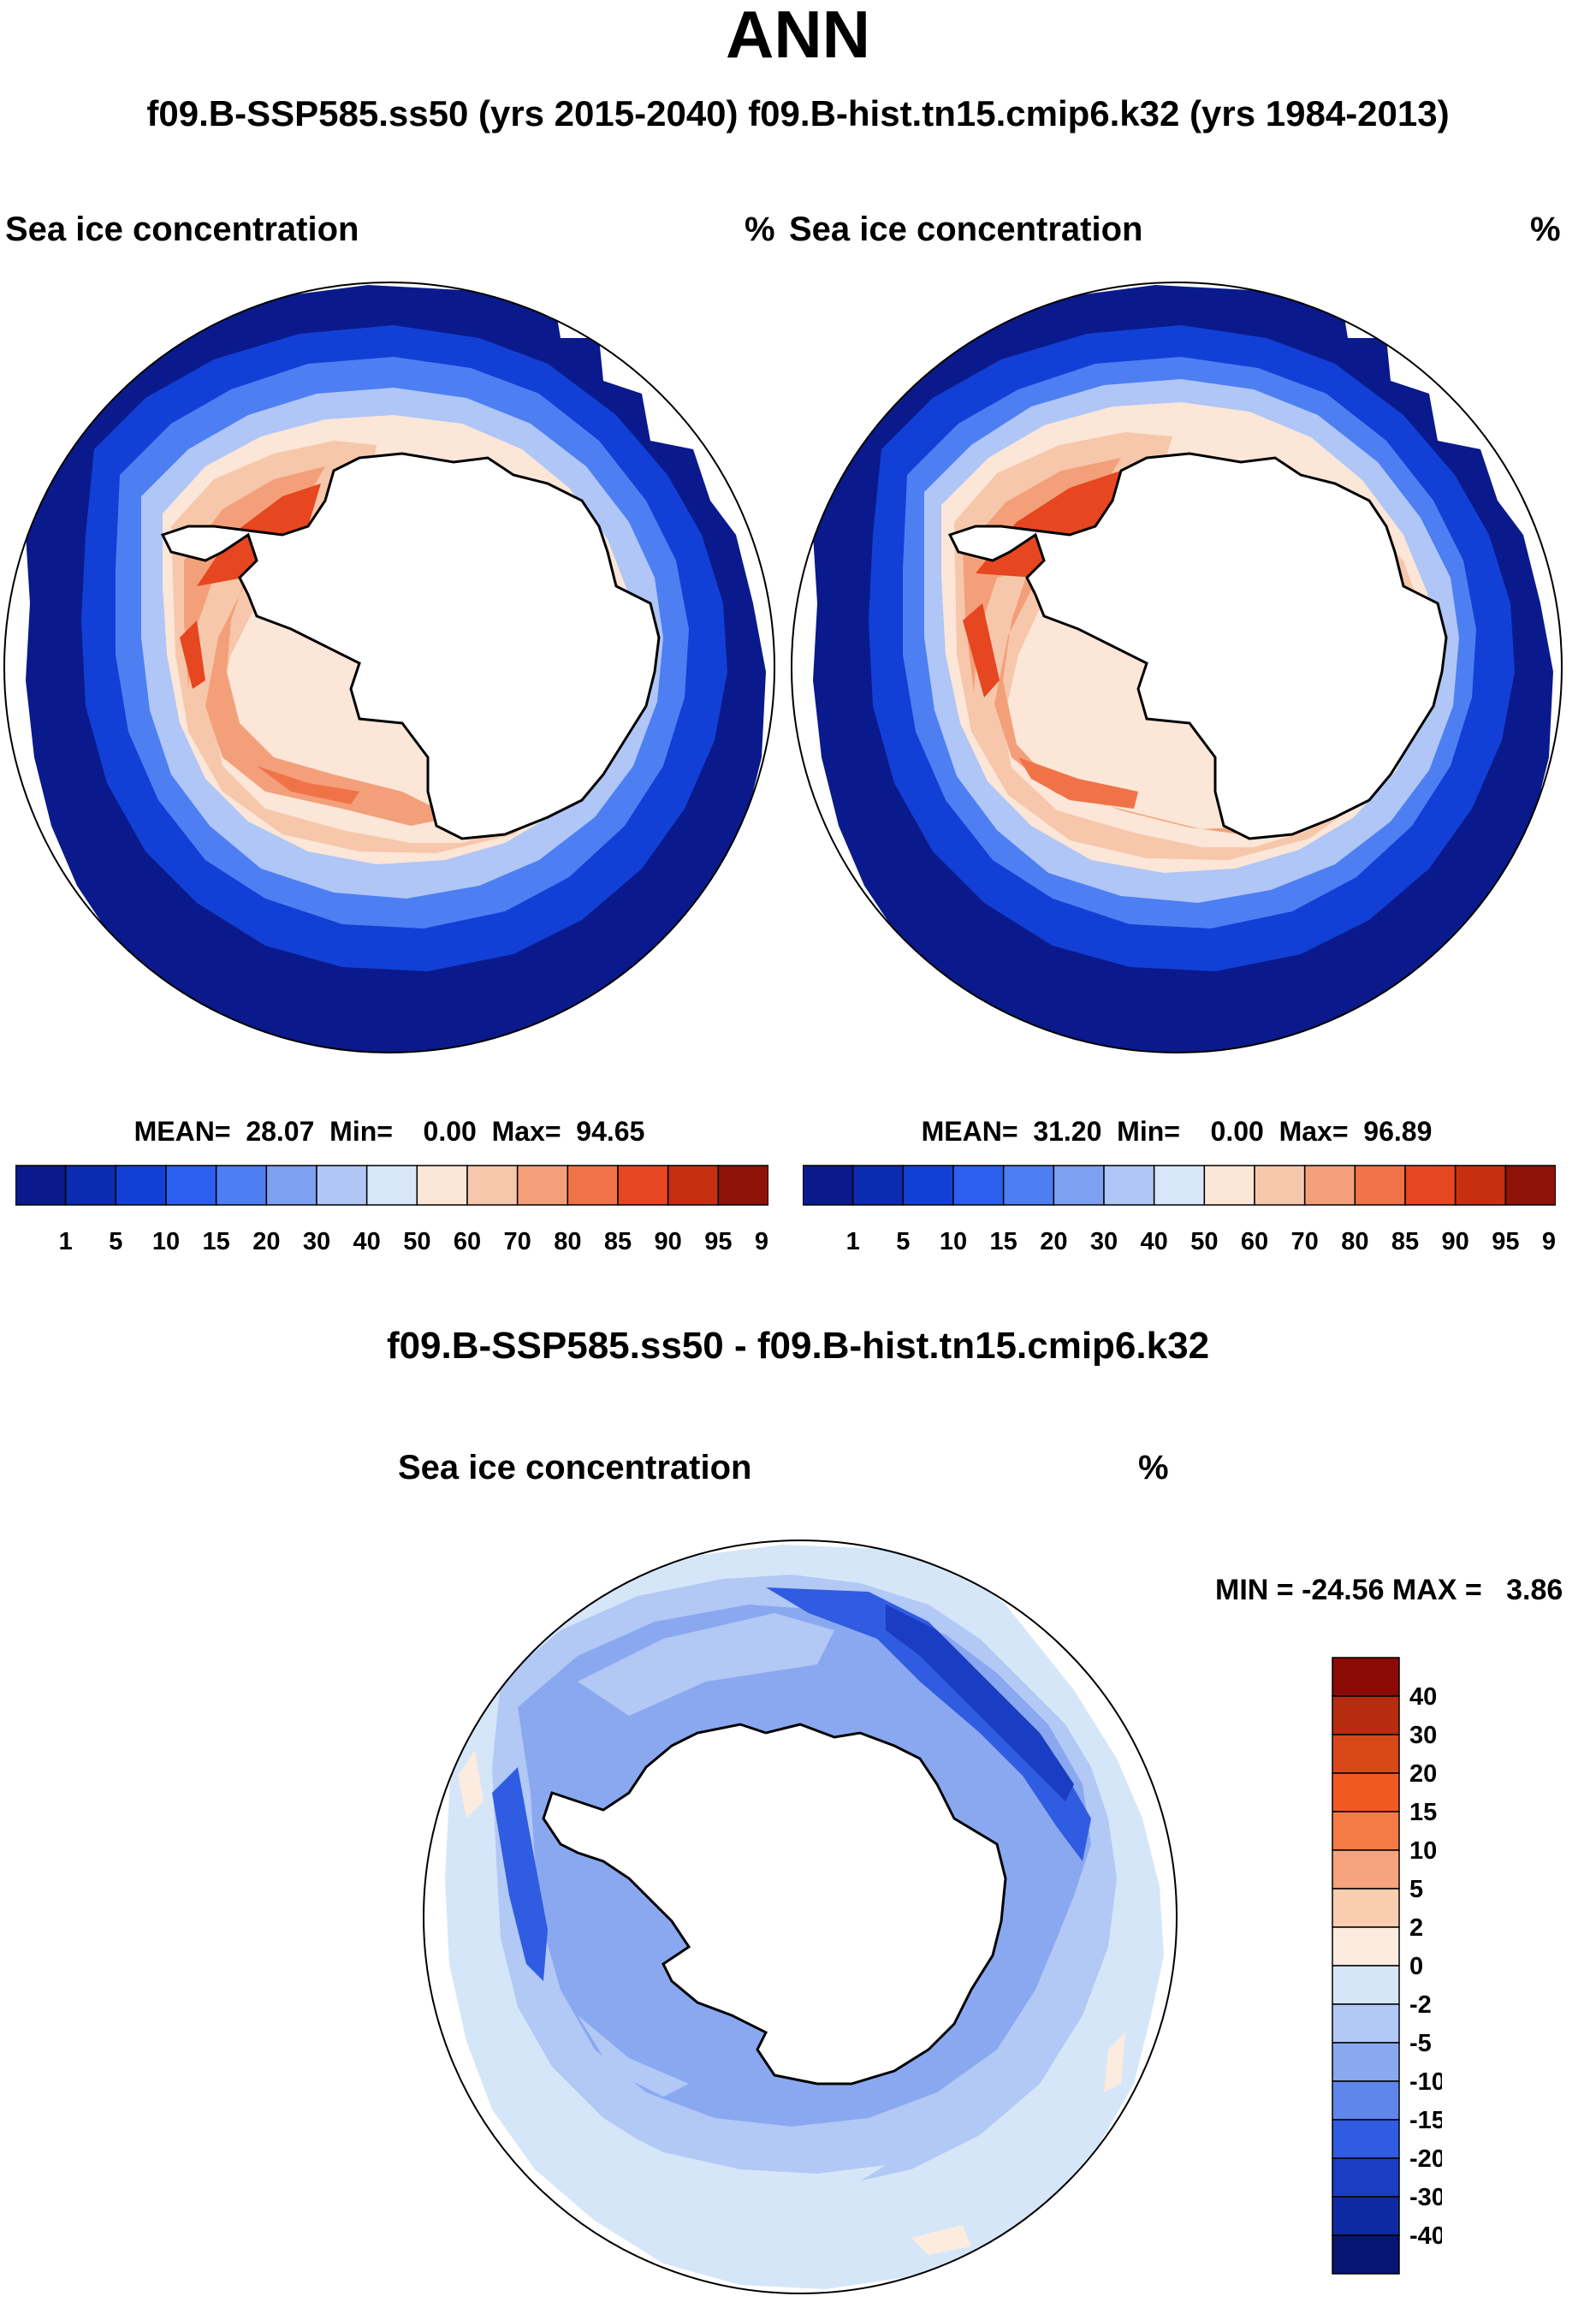  Describe the element at coordinates (1425, 2236) in the screenshot. I see `diff-colorbar-tick-label: -40` at that location.